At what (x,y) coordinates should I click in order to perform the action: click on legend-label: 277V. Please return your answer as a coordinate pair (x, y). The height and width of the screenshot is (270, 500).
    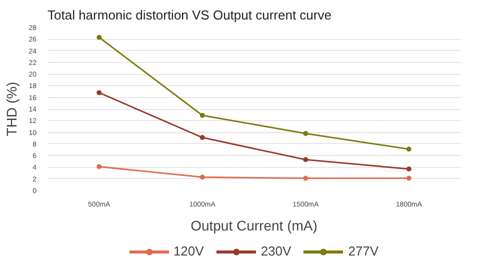
    Looking at the image, I should click on (363, 251).